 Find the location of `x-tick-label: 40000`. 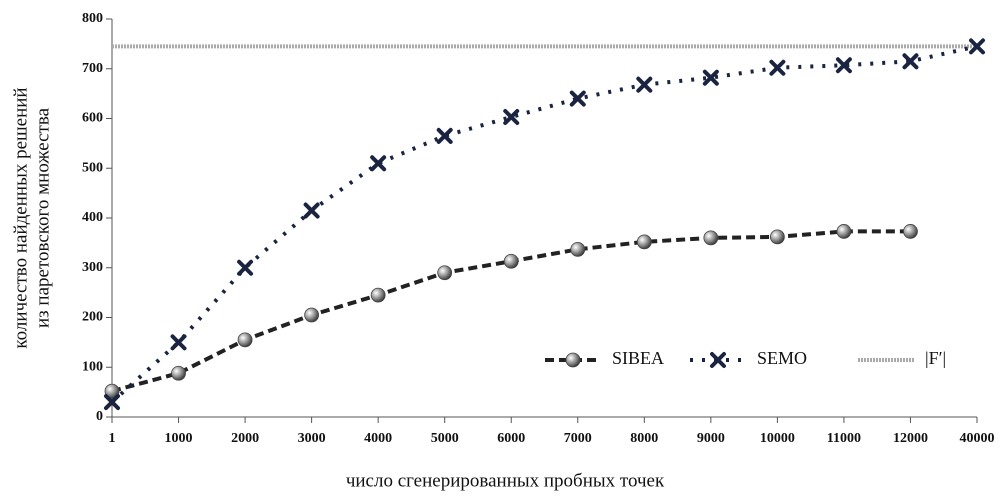

x-tick-label: 40000 is located at coordinates (977, 438).